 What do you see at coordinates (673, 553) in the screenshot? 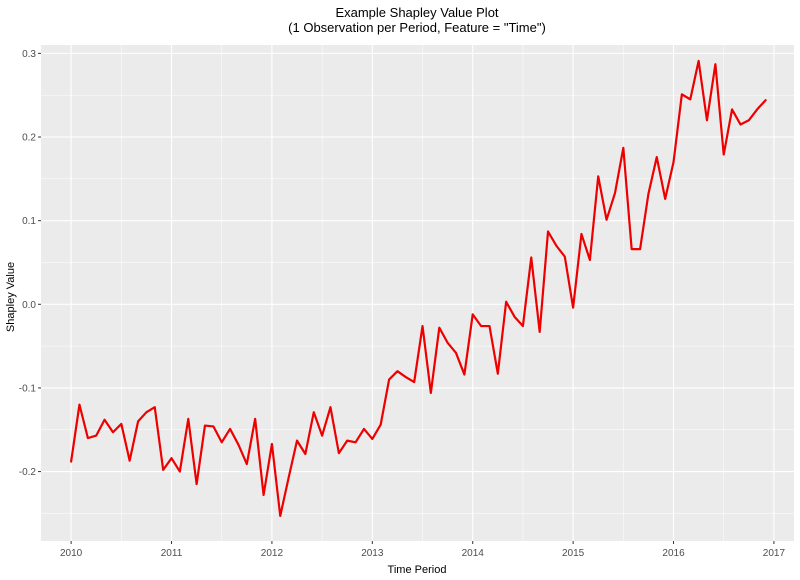
I see `x-tick-label: 2016` at bounding box center [673, 553].